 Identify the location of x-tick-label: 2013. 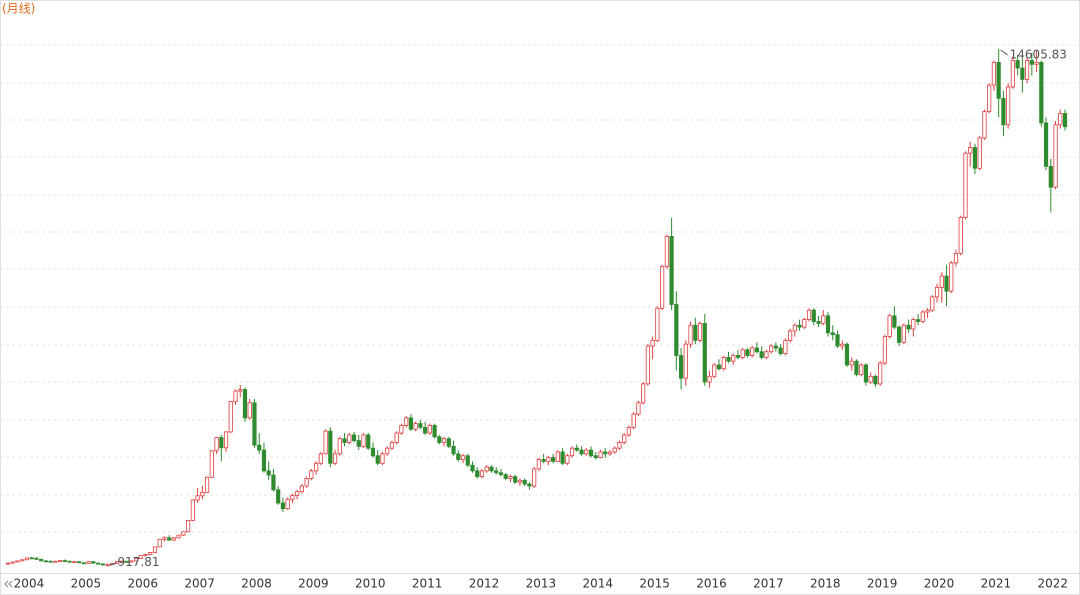
(541, 584).